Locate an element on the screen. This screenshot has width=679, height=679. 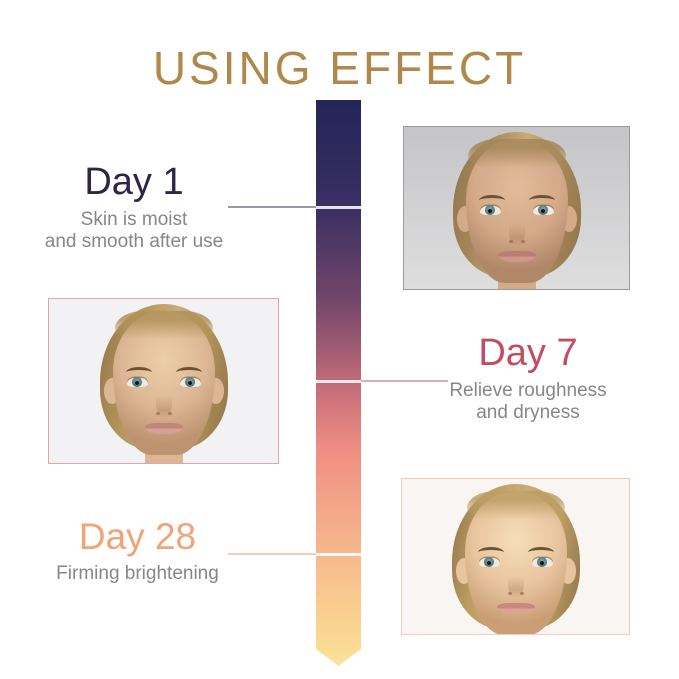
stage-day1-label: Day 1 is located at coordinates (134, 182).